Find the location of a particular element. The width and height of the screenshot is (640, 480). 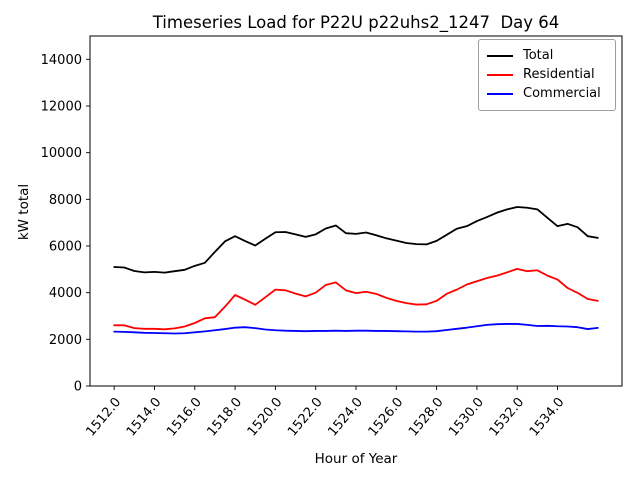

x-tick-label: 1534.0 is located at coordinates (547, 417).